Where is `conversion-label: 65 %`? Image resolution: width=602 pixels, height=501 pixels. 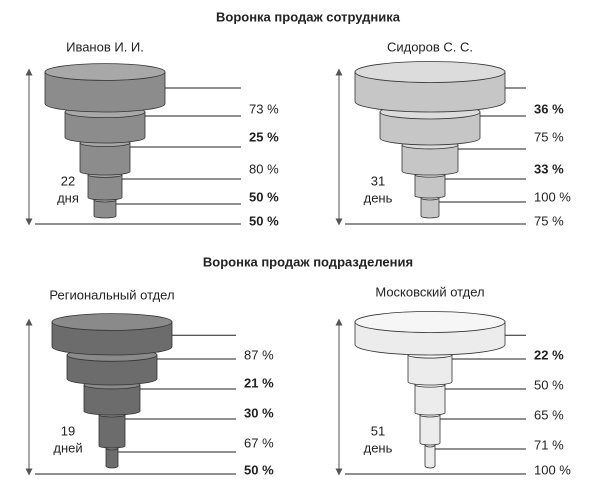
conversion-label: 65 % is located at coordinates (549, 414).